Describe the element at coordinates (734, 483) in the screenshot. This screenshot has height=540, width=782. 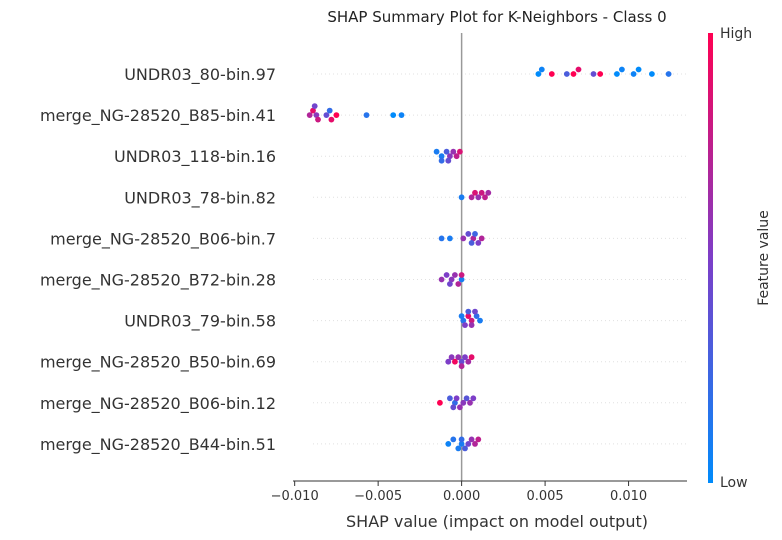
I see `colorbar-low-label: Low` at that location.